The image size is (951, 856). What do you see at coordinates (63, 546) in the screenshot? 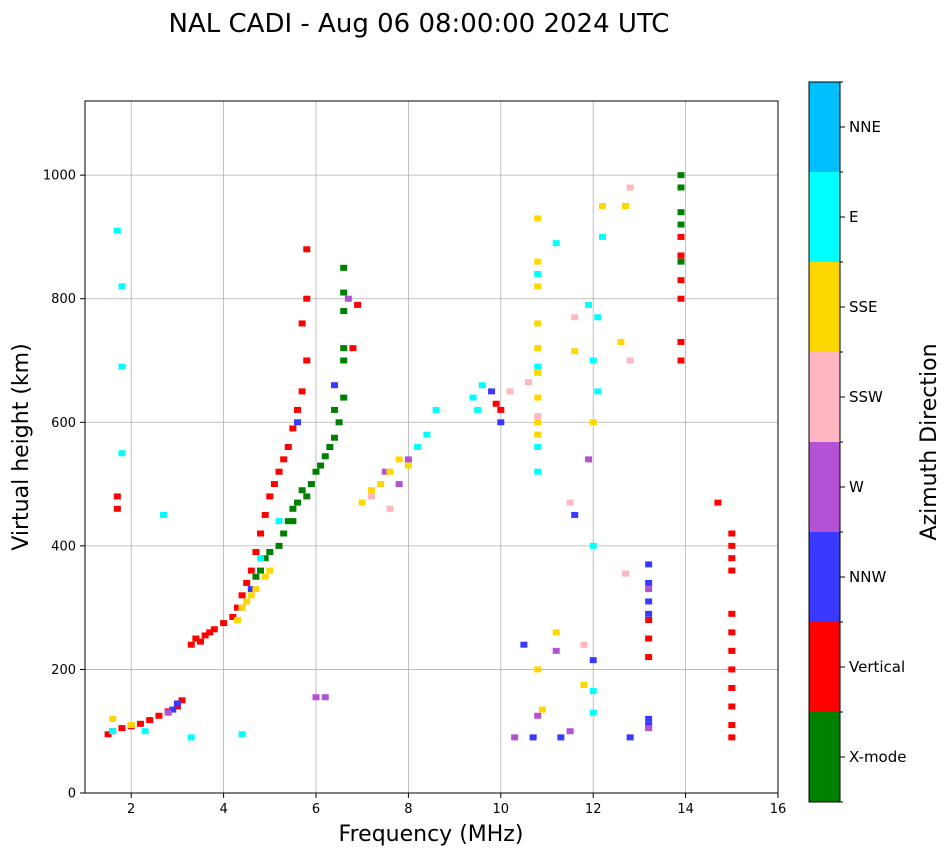
I see `y-tick-label: 400` at bounding box center [63, 546].